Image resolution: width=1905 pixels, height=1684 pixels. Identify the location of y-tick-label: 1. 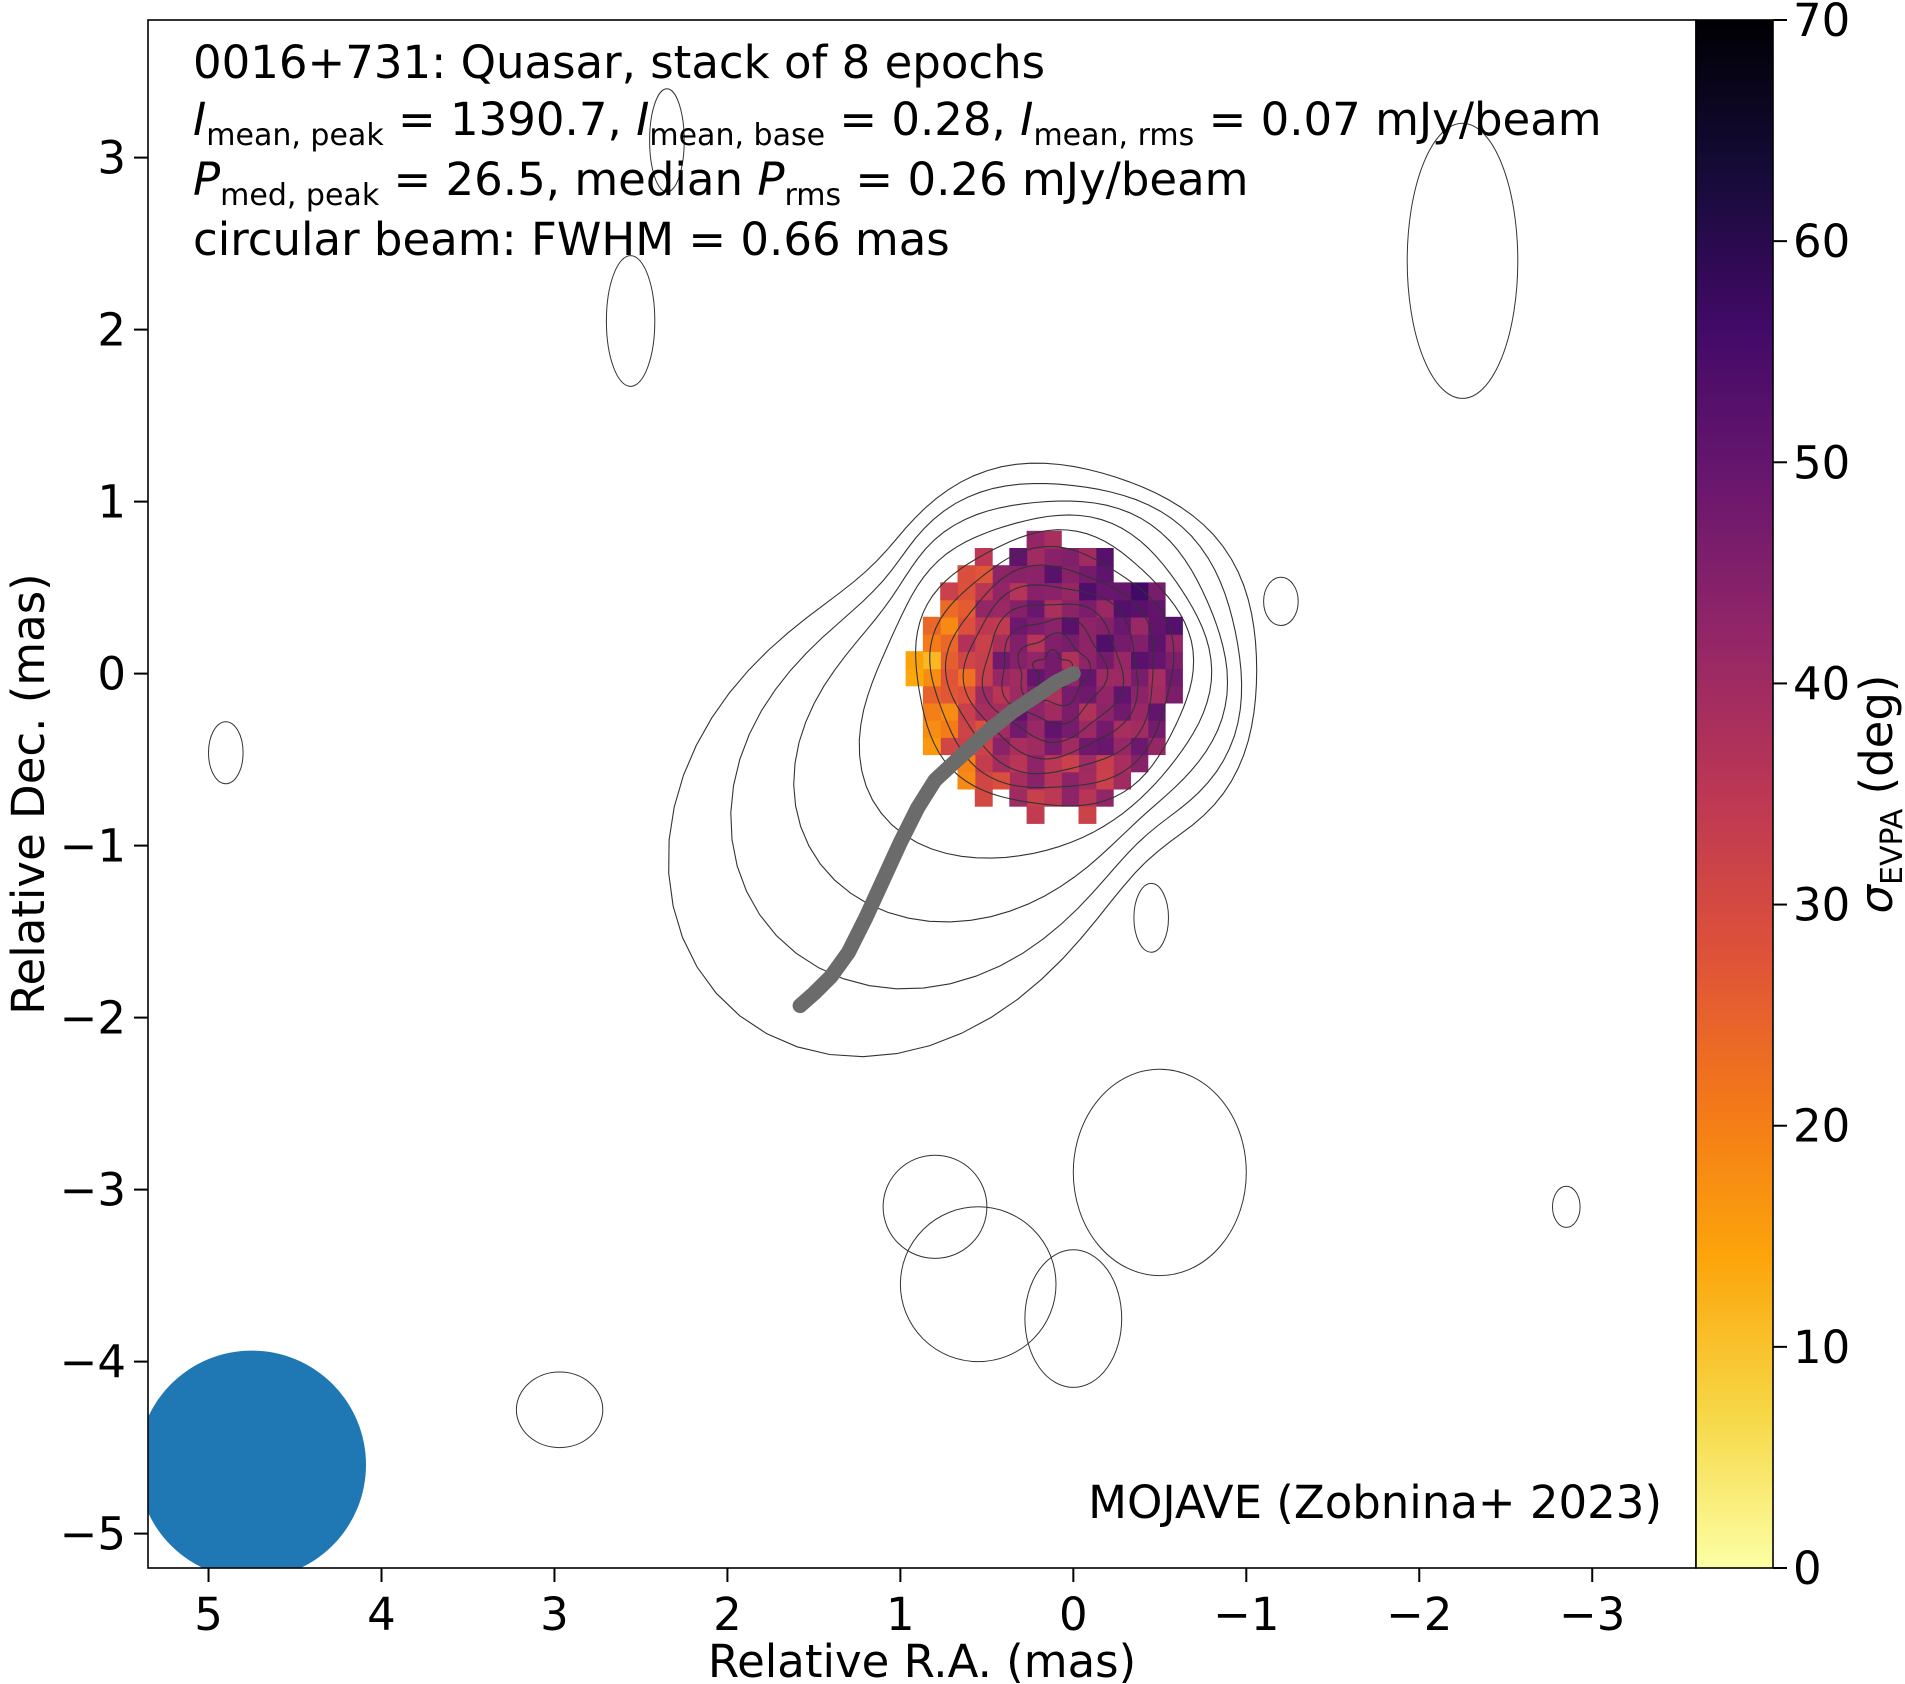
(111, 502).